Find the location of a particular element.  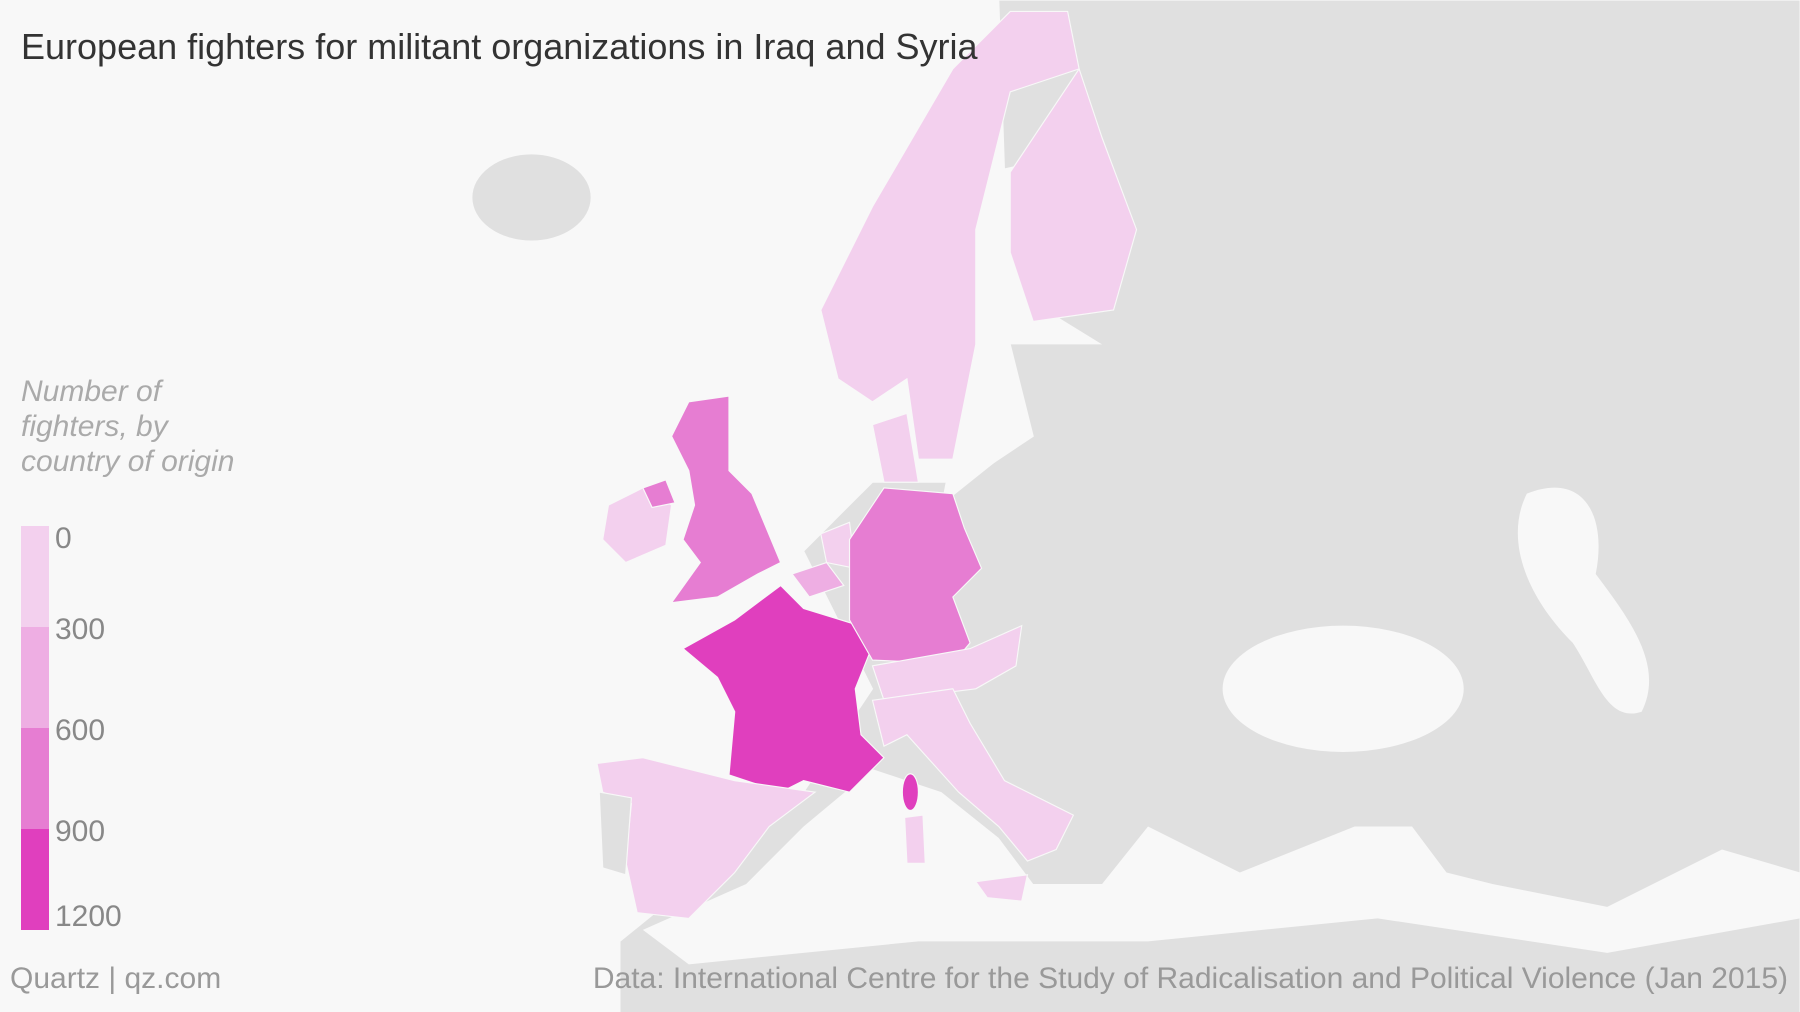

legend-tick-label: 300 is located at coordinates (80, 629).